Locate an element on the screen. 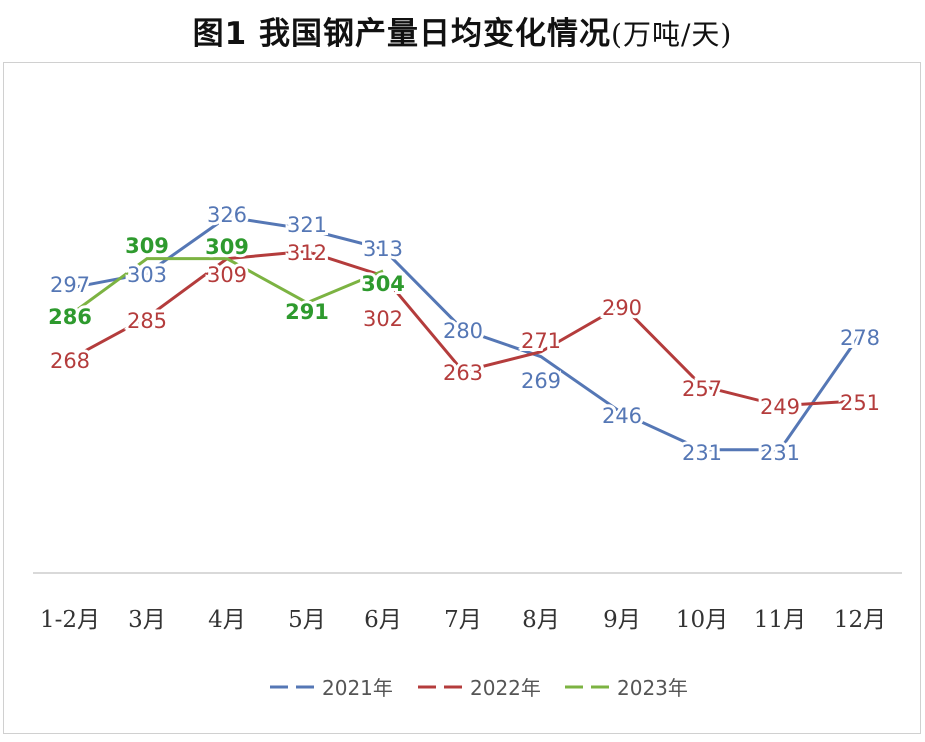 Image resolution: width=925 pixels, height=742 pixels. data-label: 269 is located at coordinates (541, 381).